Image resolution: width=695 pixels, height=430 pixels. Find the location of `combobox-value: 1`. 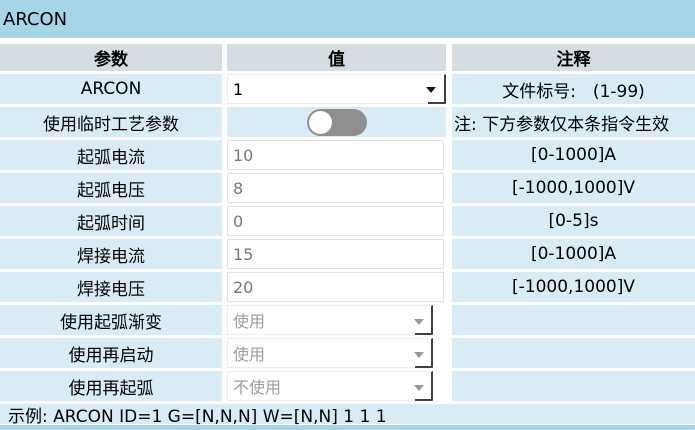

combobox-value: 1 is located at coordinates (238, 89).